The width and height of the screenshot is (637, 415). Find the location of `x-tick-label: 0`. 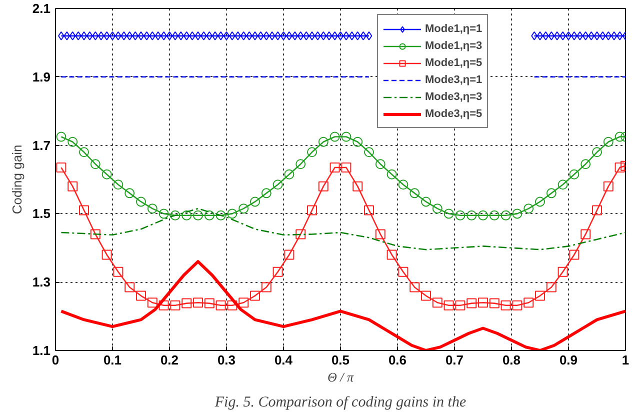

x-tick-label: 0 is located at coordinates (56, 360).